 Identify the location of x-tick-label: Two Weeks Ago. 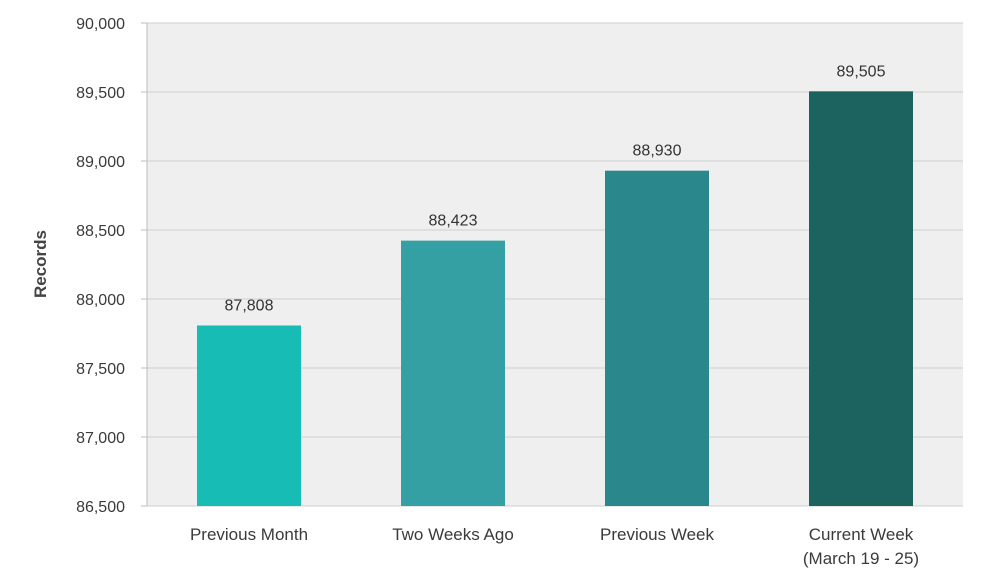
(453, 534).